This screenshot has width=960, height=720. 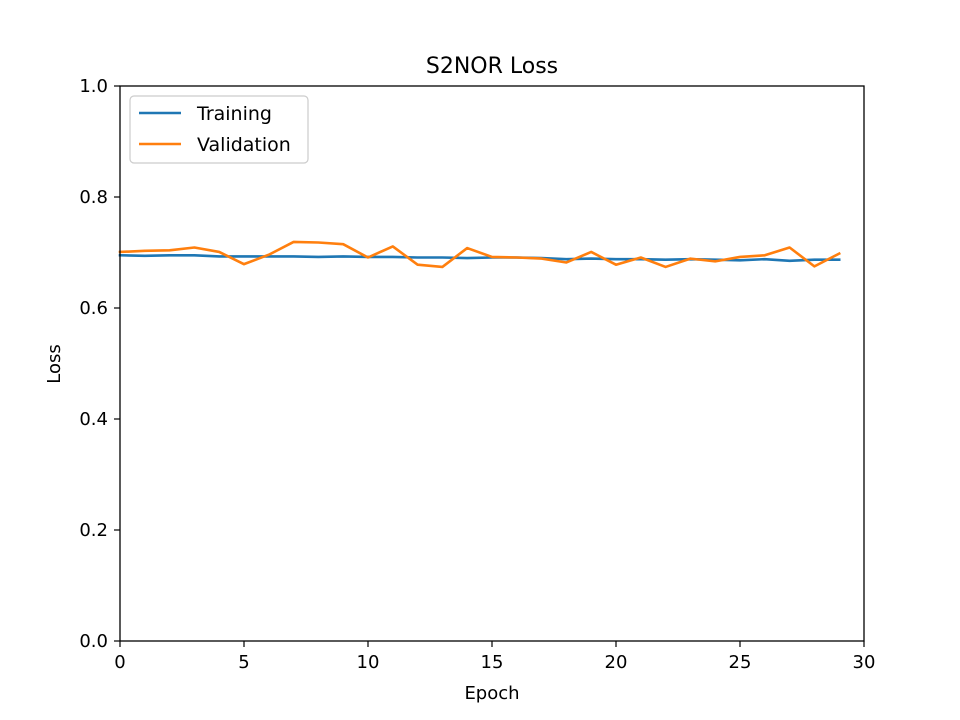 I want to click on x-tick-label: 5, so click(x=243, y=662).